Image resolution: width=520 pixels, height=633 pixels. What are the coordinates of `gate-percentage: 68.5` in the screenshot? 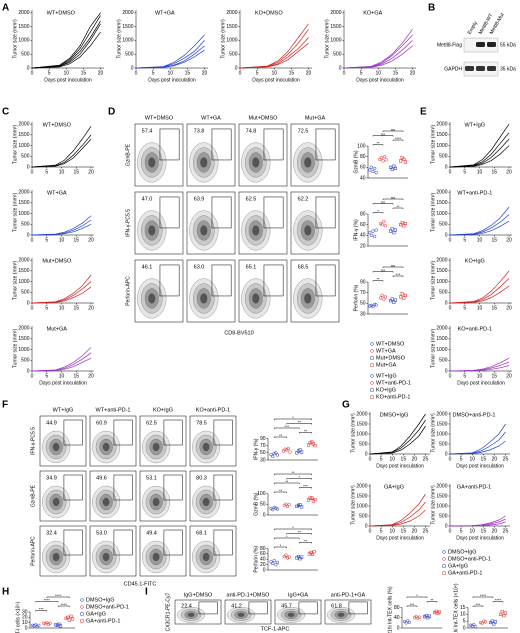 It's located at (303, 267).